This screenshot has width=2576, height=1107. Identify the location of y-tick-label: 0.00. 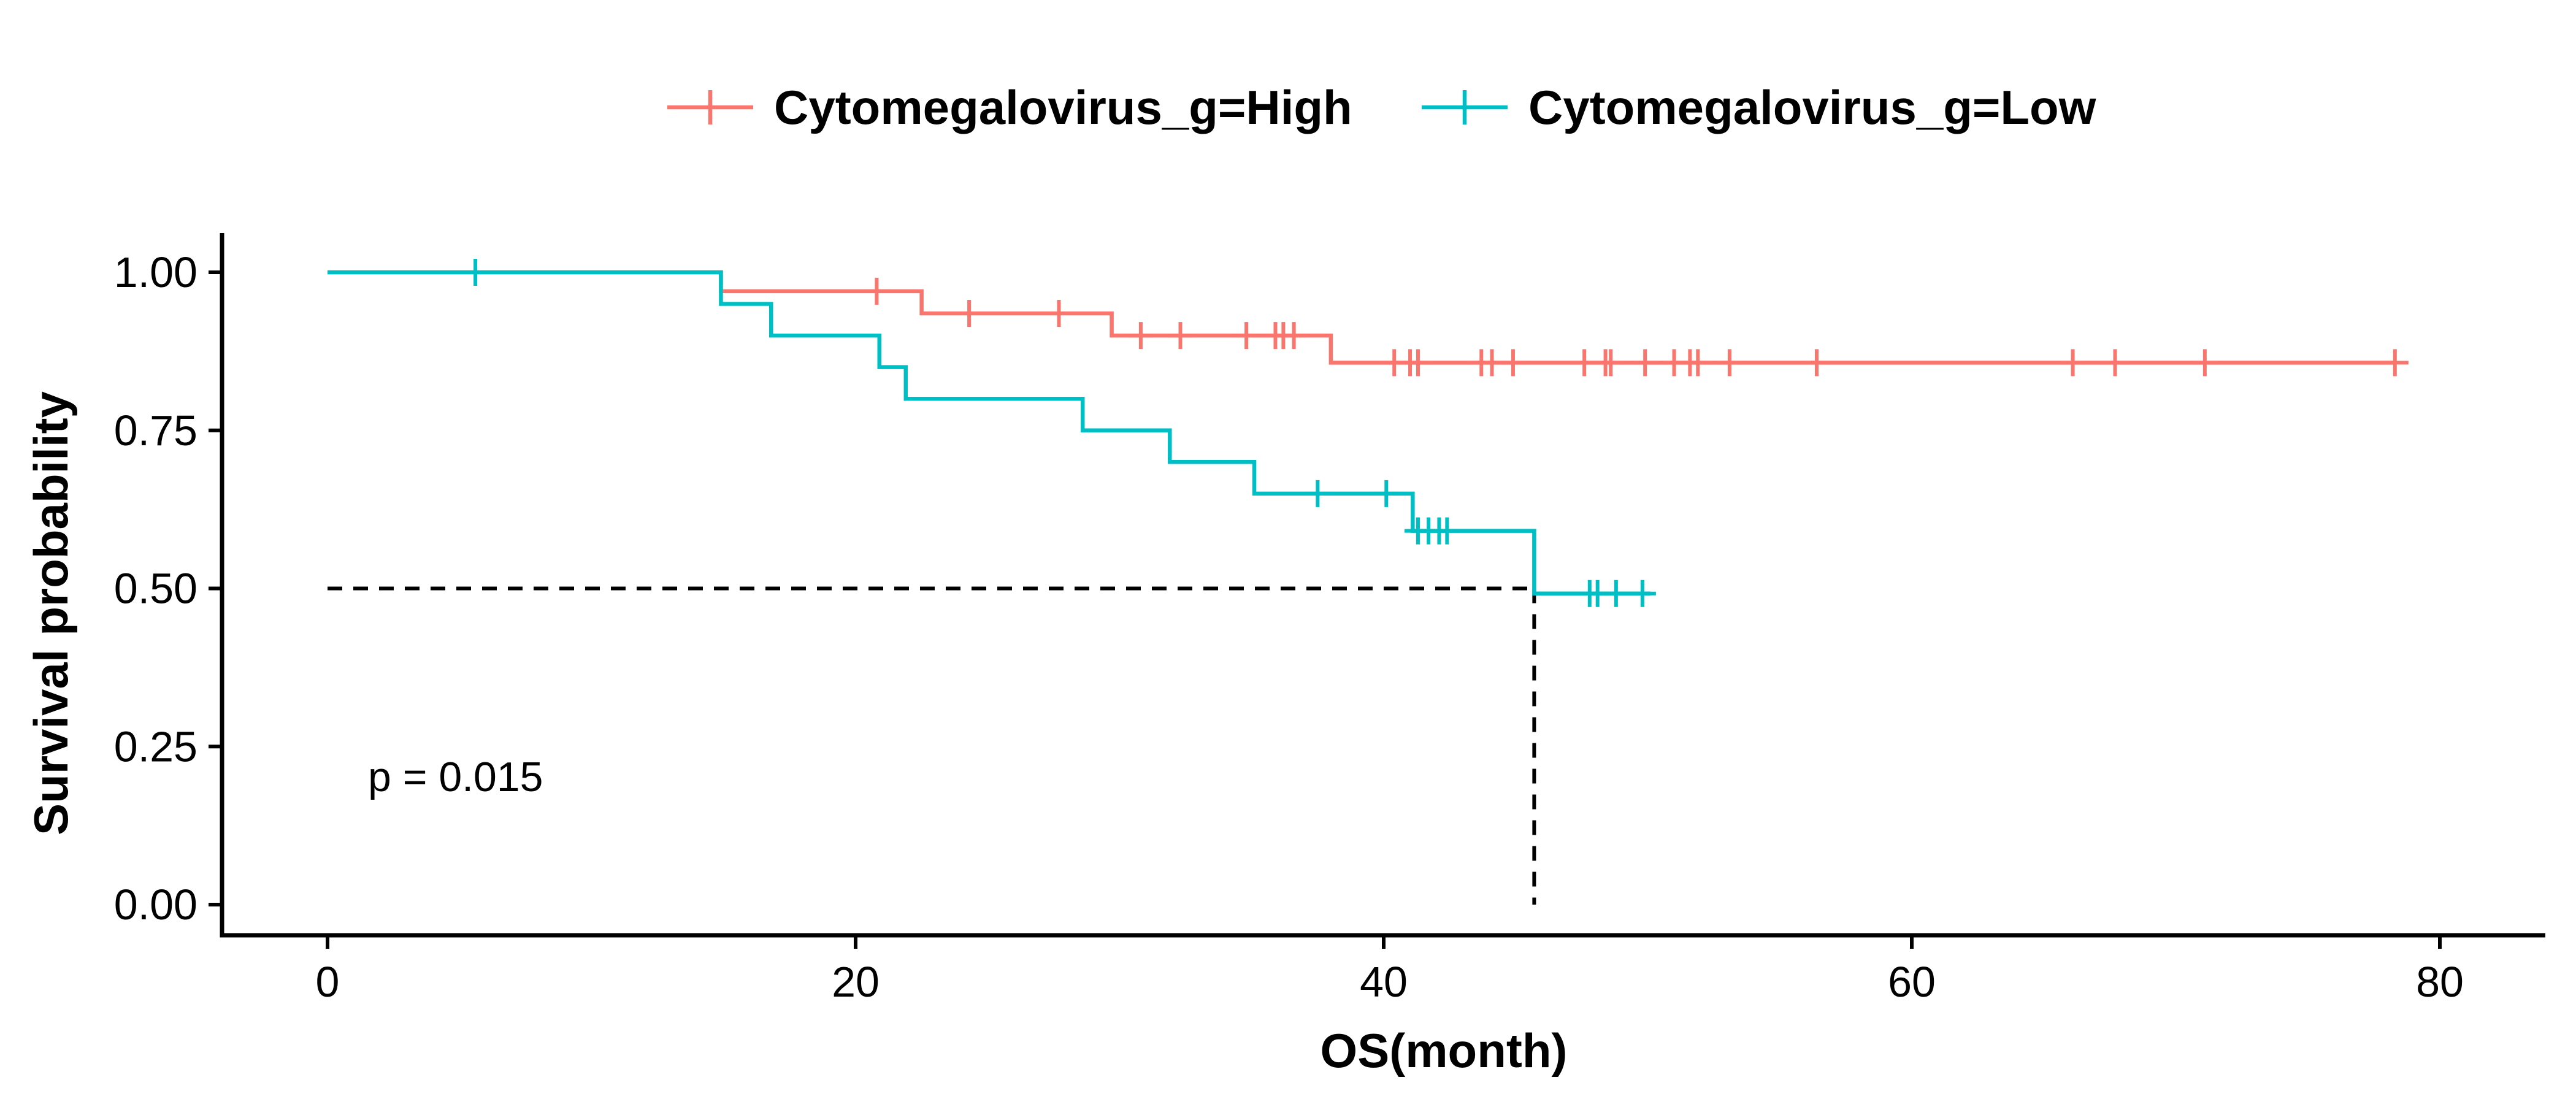
(155, 905).